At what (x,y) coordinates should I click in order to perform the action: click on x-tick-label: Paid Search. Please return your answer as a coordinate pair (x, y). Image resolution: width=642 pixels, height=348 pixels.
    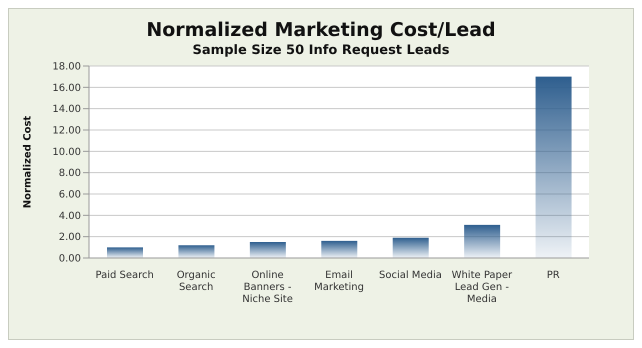
    Looking at the image, I should click on (125, 275).